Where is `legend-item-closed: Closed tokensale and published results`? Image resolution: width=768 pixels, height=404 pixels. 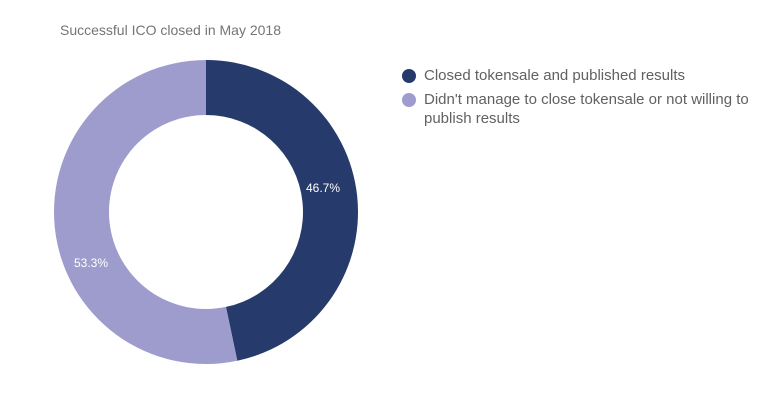 legend-item-closed: Closed tokensale and published results is located at coordinates (577, 75).